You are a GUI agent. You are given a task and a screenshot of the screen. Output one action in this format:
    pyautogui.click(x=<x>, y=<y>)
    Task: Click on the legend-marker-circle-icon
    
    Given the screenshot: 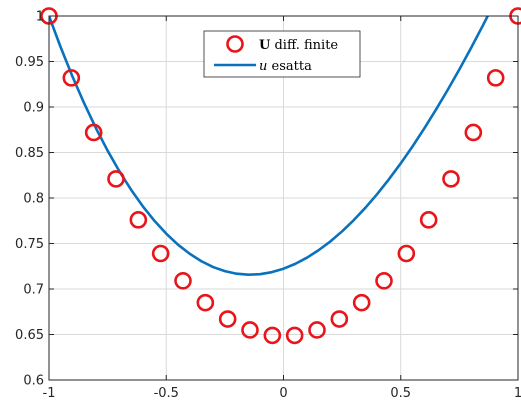 What is the action you would take?
    pyautogui.click(x=235, y=44)
    